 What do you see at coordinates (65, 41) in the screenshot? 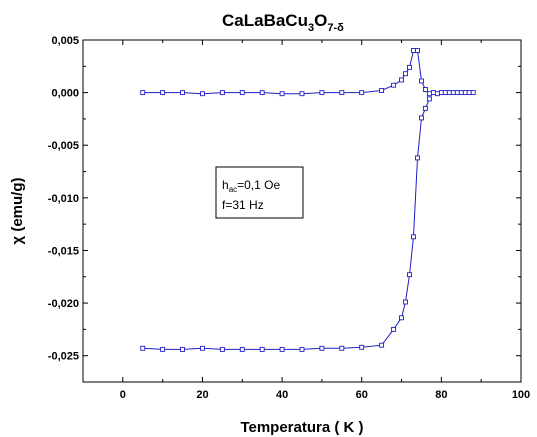
I see `y-tick-label: 0,005` at bounding box center [65, 41].